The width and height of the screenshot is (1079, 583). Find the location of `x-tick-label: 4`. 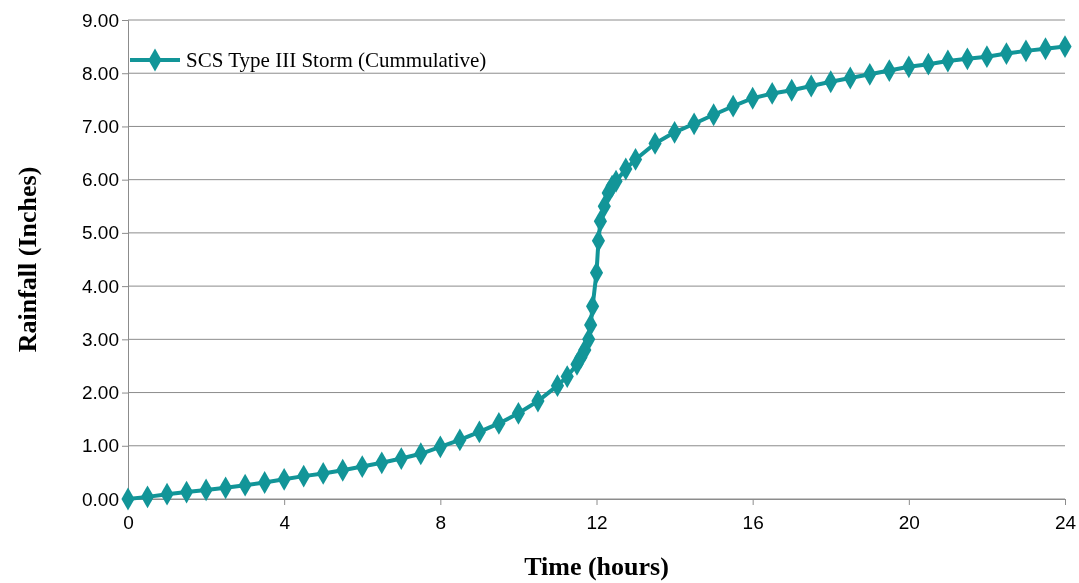

x-tick-label: 4 is located at coordinates (285, 522).